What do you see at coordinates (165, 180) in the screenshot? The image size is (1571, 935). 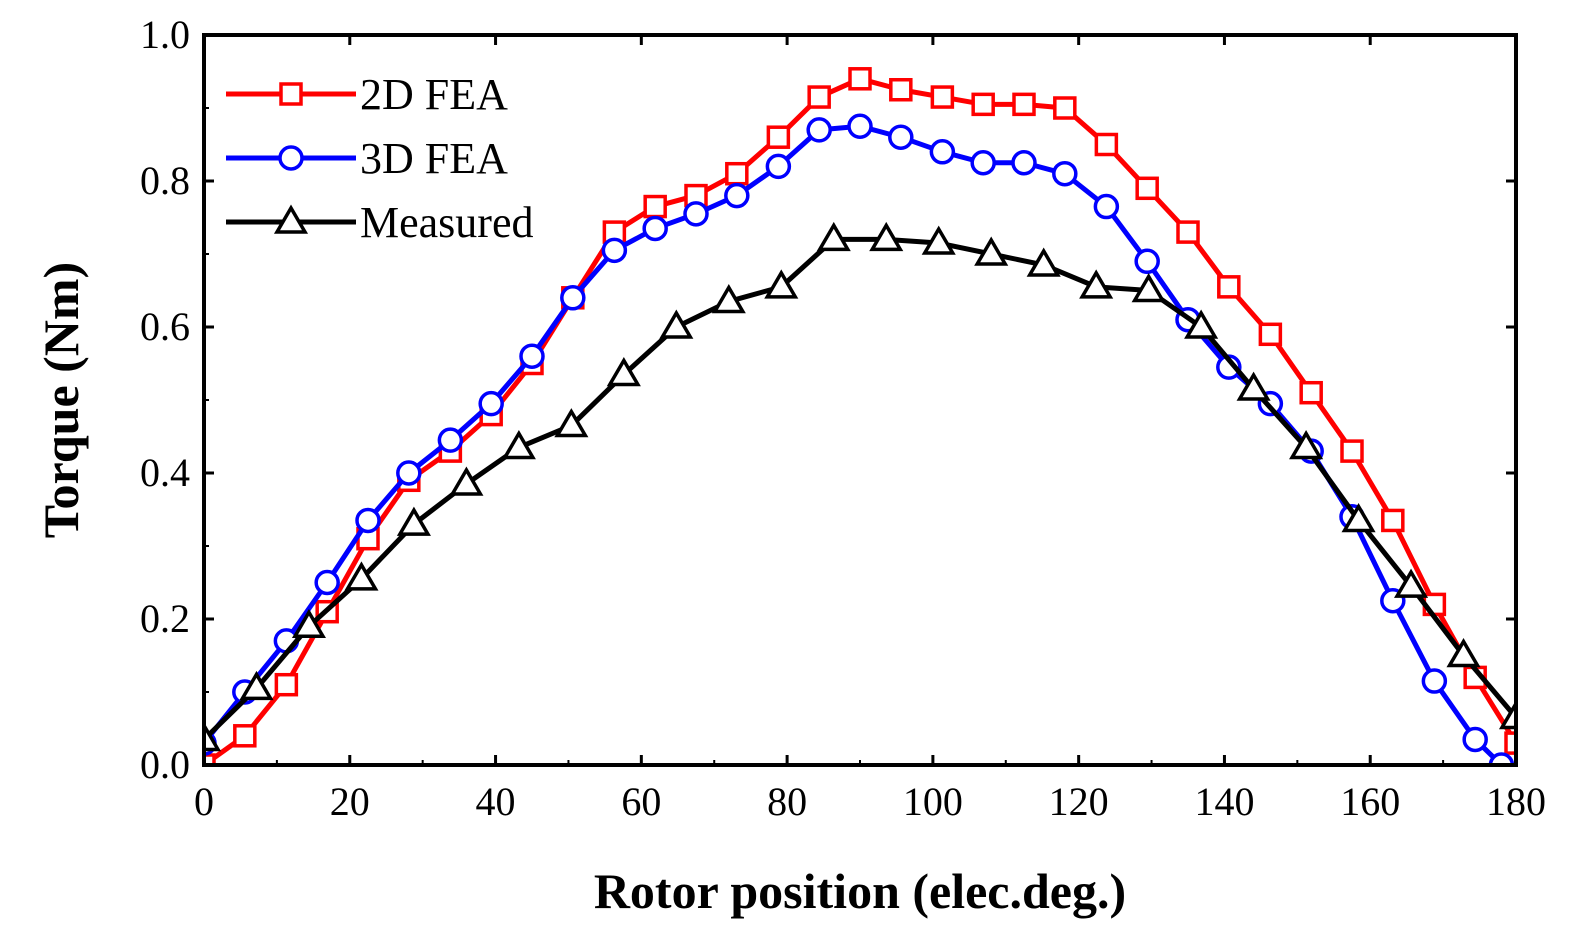 I see `y-tick-label: 0.8` at bounding box center [165, 180].